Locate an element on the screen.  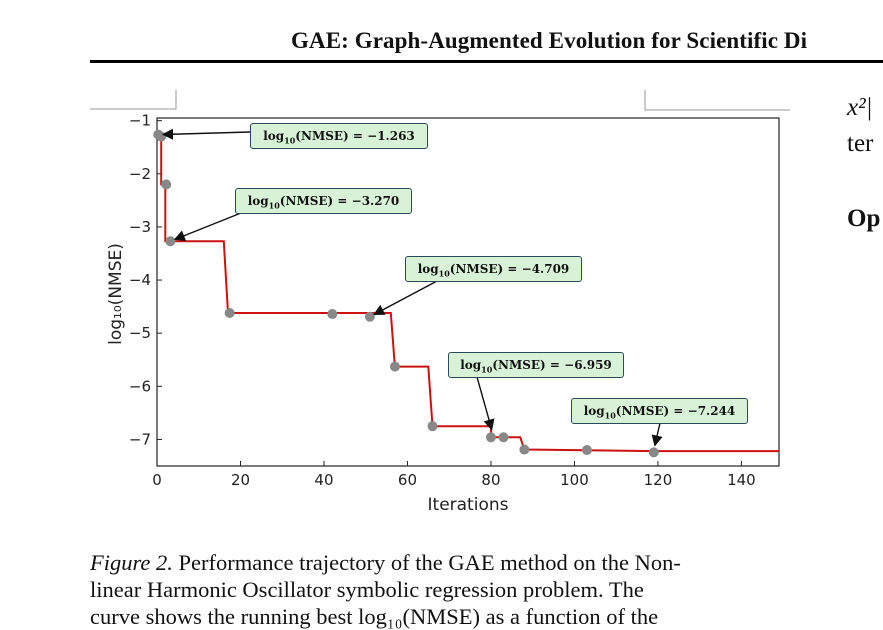
y-tick-label: −5 is located at coordinates (140, 333).